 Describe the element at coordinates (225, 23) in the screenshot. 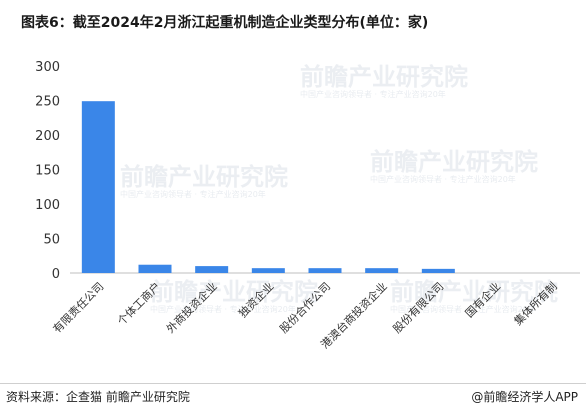

I see `chart-title: 图表6：截至2024年2月浙江起重机制造企业类型分布(单位：家)` at that location.